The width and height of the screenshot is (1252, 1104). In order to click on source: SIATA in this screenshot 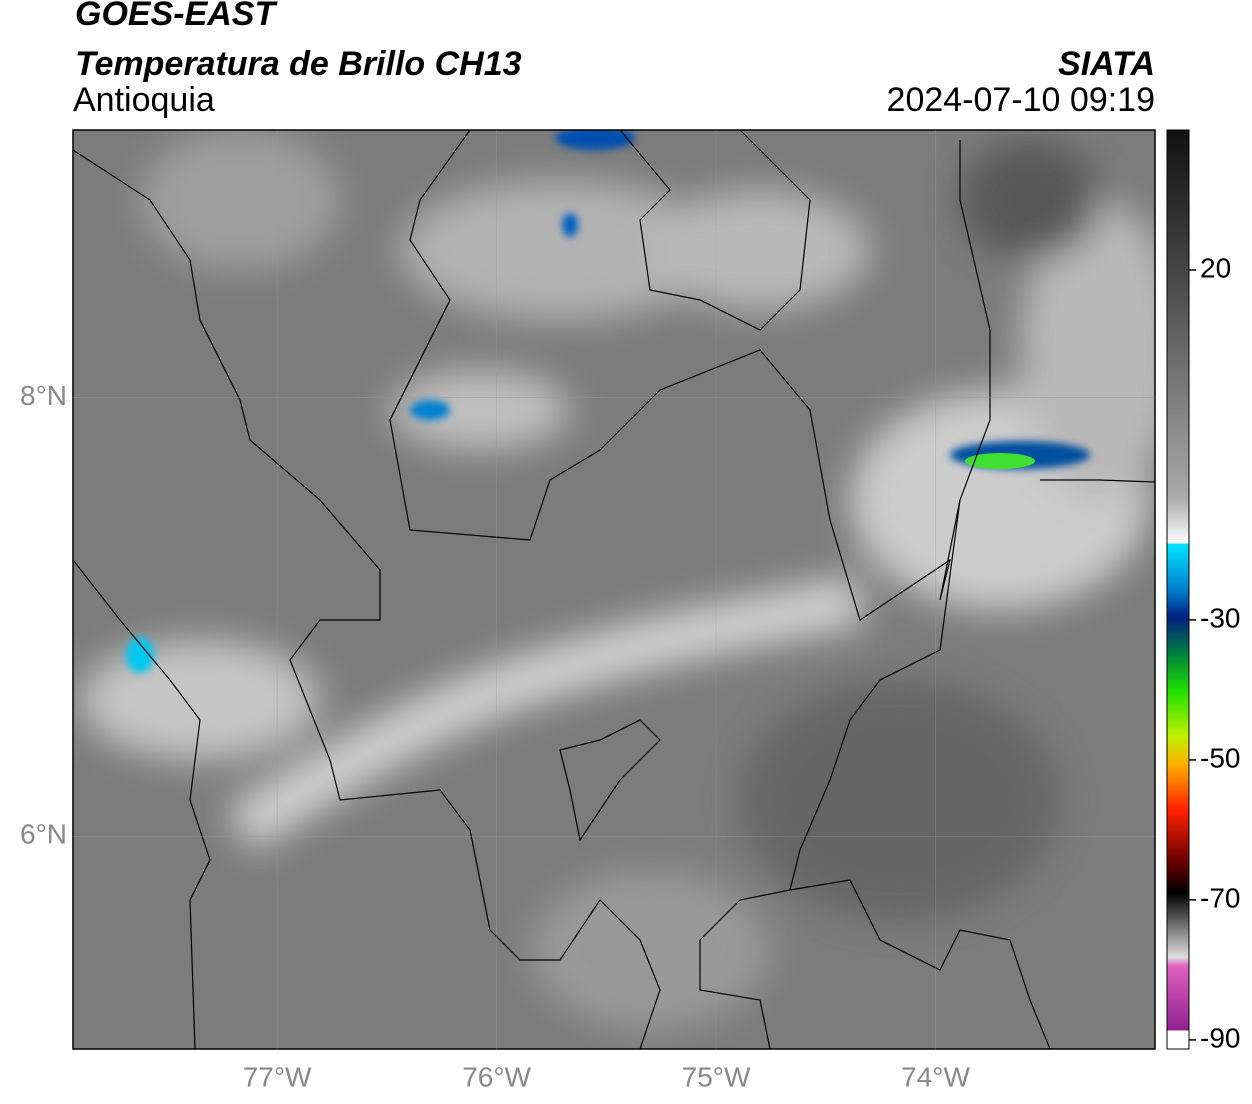, I will do `click(1106, 64)`.